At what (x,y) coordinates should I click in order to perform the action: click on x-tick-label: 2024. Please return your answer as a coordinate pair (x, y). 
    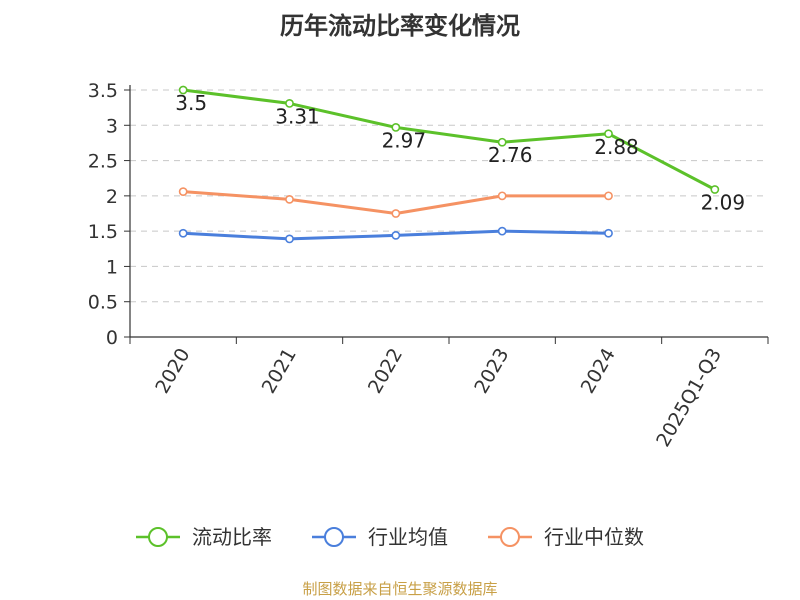
    Looking at the image, I should click on (598, 371).